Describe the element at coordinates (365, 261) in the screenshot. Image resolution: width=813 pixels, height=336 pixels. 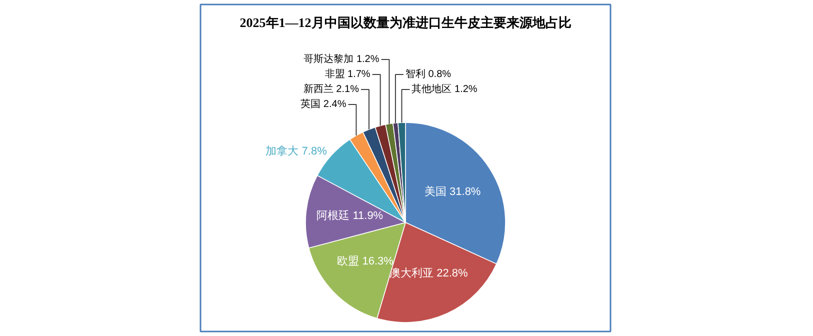
I see `slice-label: 欧盟 16.3%` at that location.